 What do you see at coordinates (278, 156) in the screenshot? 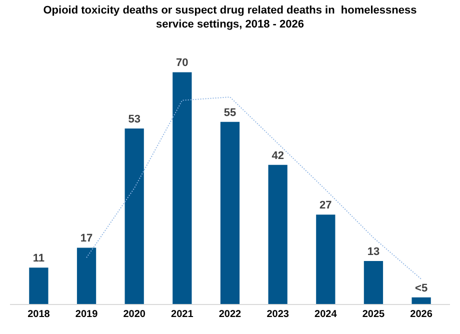
I see `data-label: 42` at bounding box center [278, 156].